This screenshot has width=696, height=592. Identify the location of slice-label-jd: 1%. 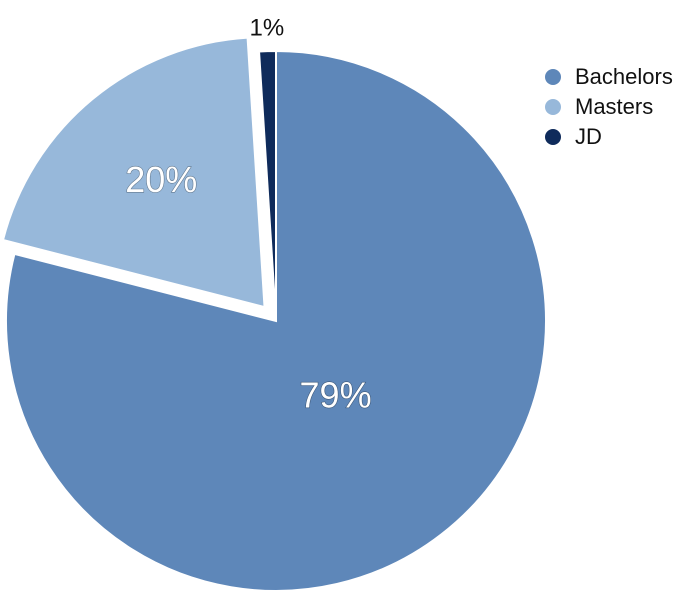
(266, 27).